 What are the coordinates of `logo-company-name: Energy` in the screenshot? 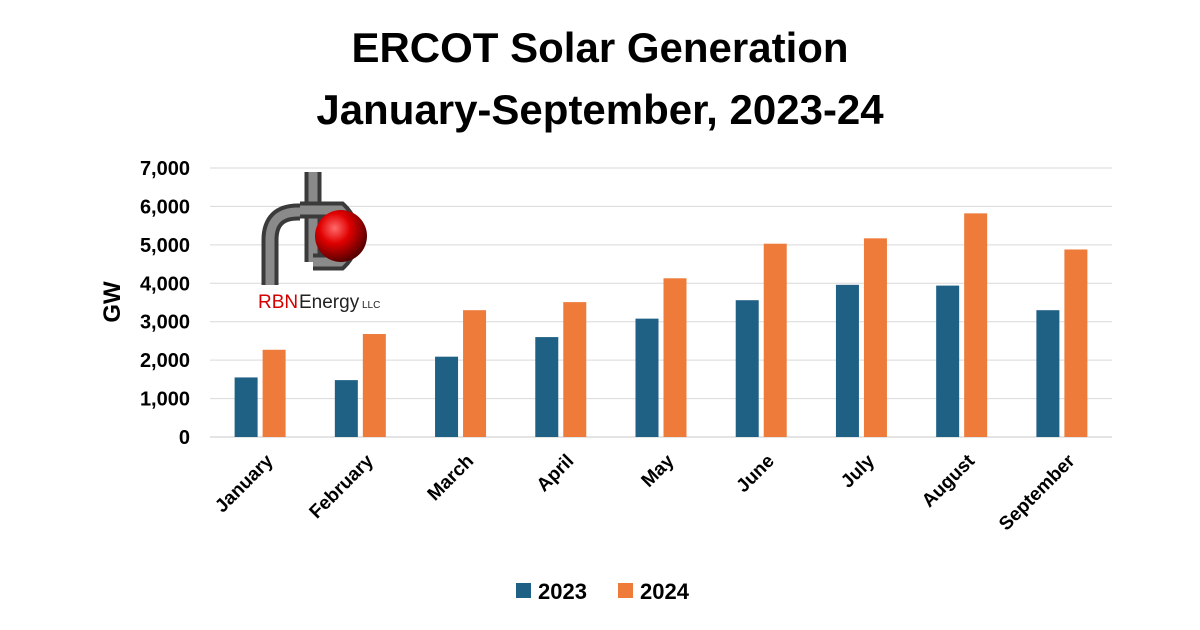 It's located at (329, 302).